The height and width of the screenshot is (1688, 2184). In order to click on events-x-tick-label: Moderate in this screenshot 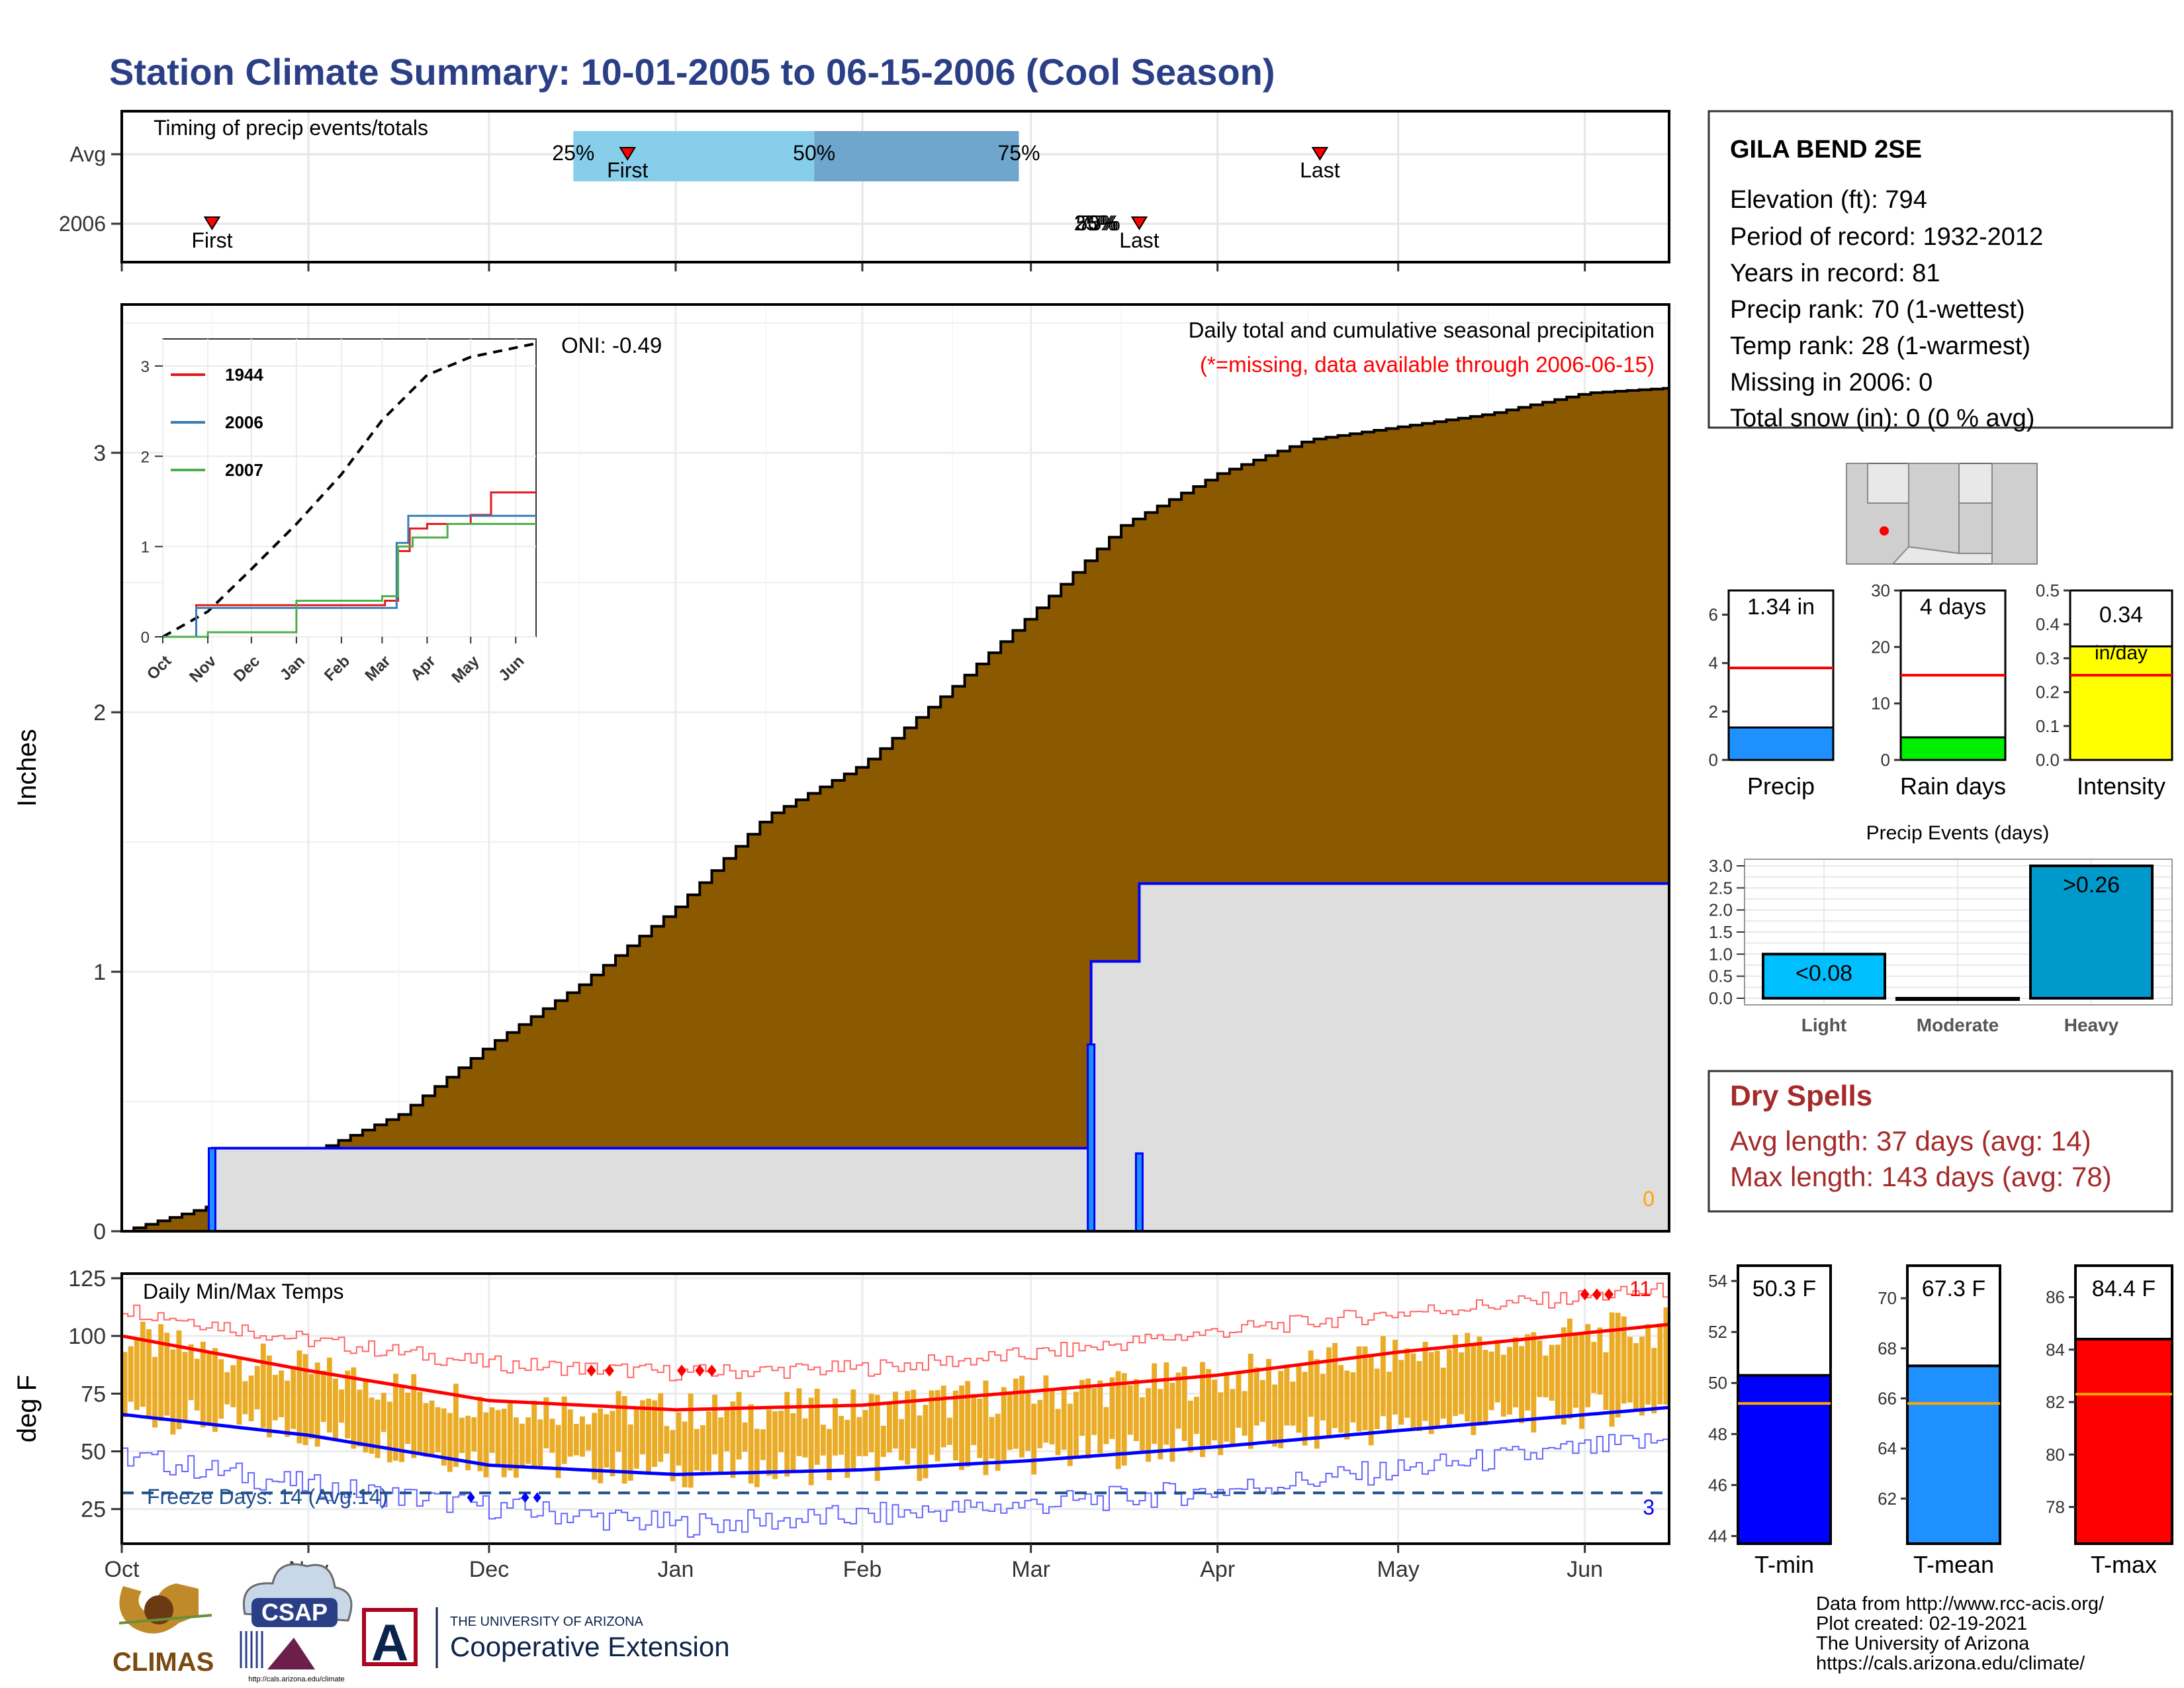, I will do `click(1958, 1025)`.